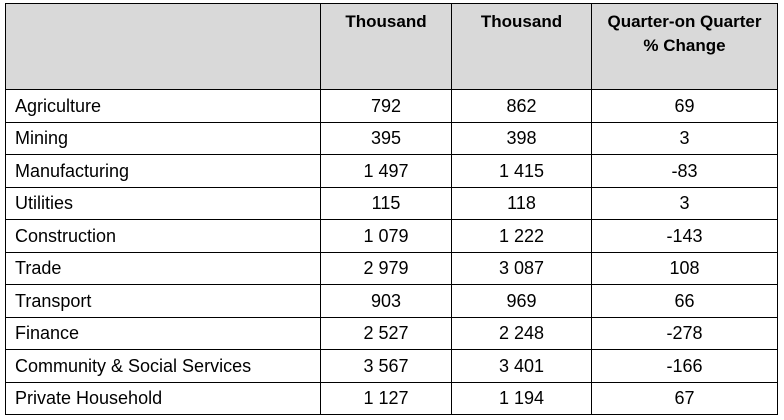 This screenshot has width=784, height=420. What do you see at coordinates (163, 106) in the screenshot?
I see `sector-cell: Agriculture` at bounding box center [163, 106].